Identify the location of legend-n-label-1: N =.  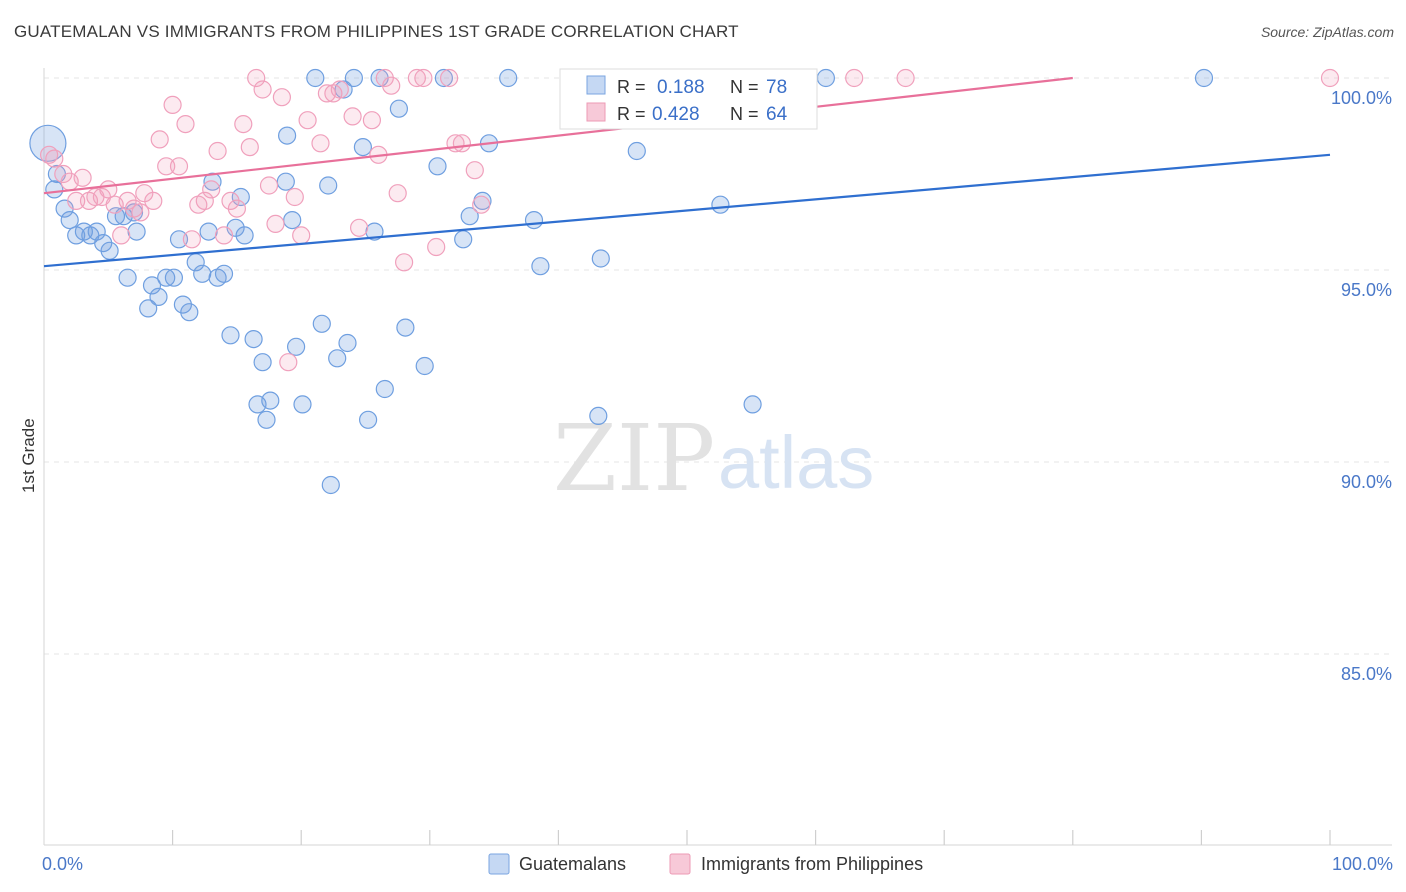
(744, 87).